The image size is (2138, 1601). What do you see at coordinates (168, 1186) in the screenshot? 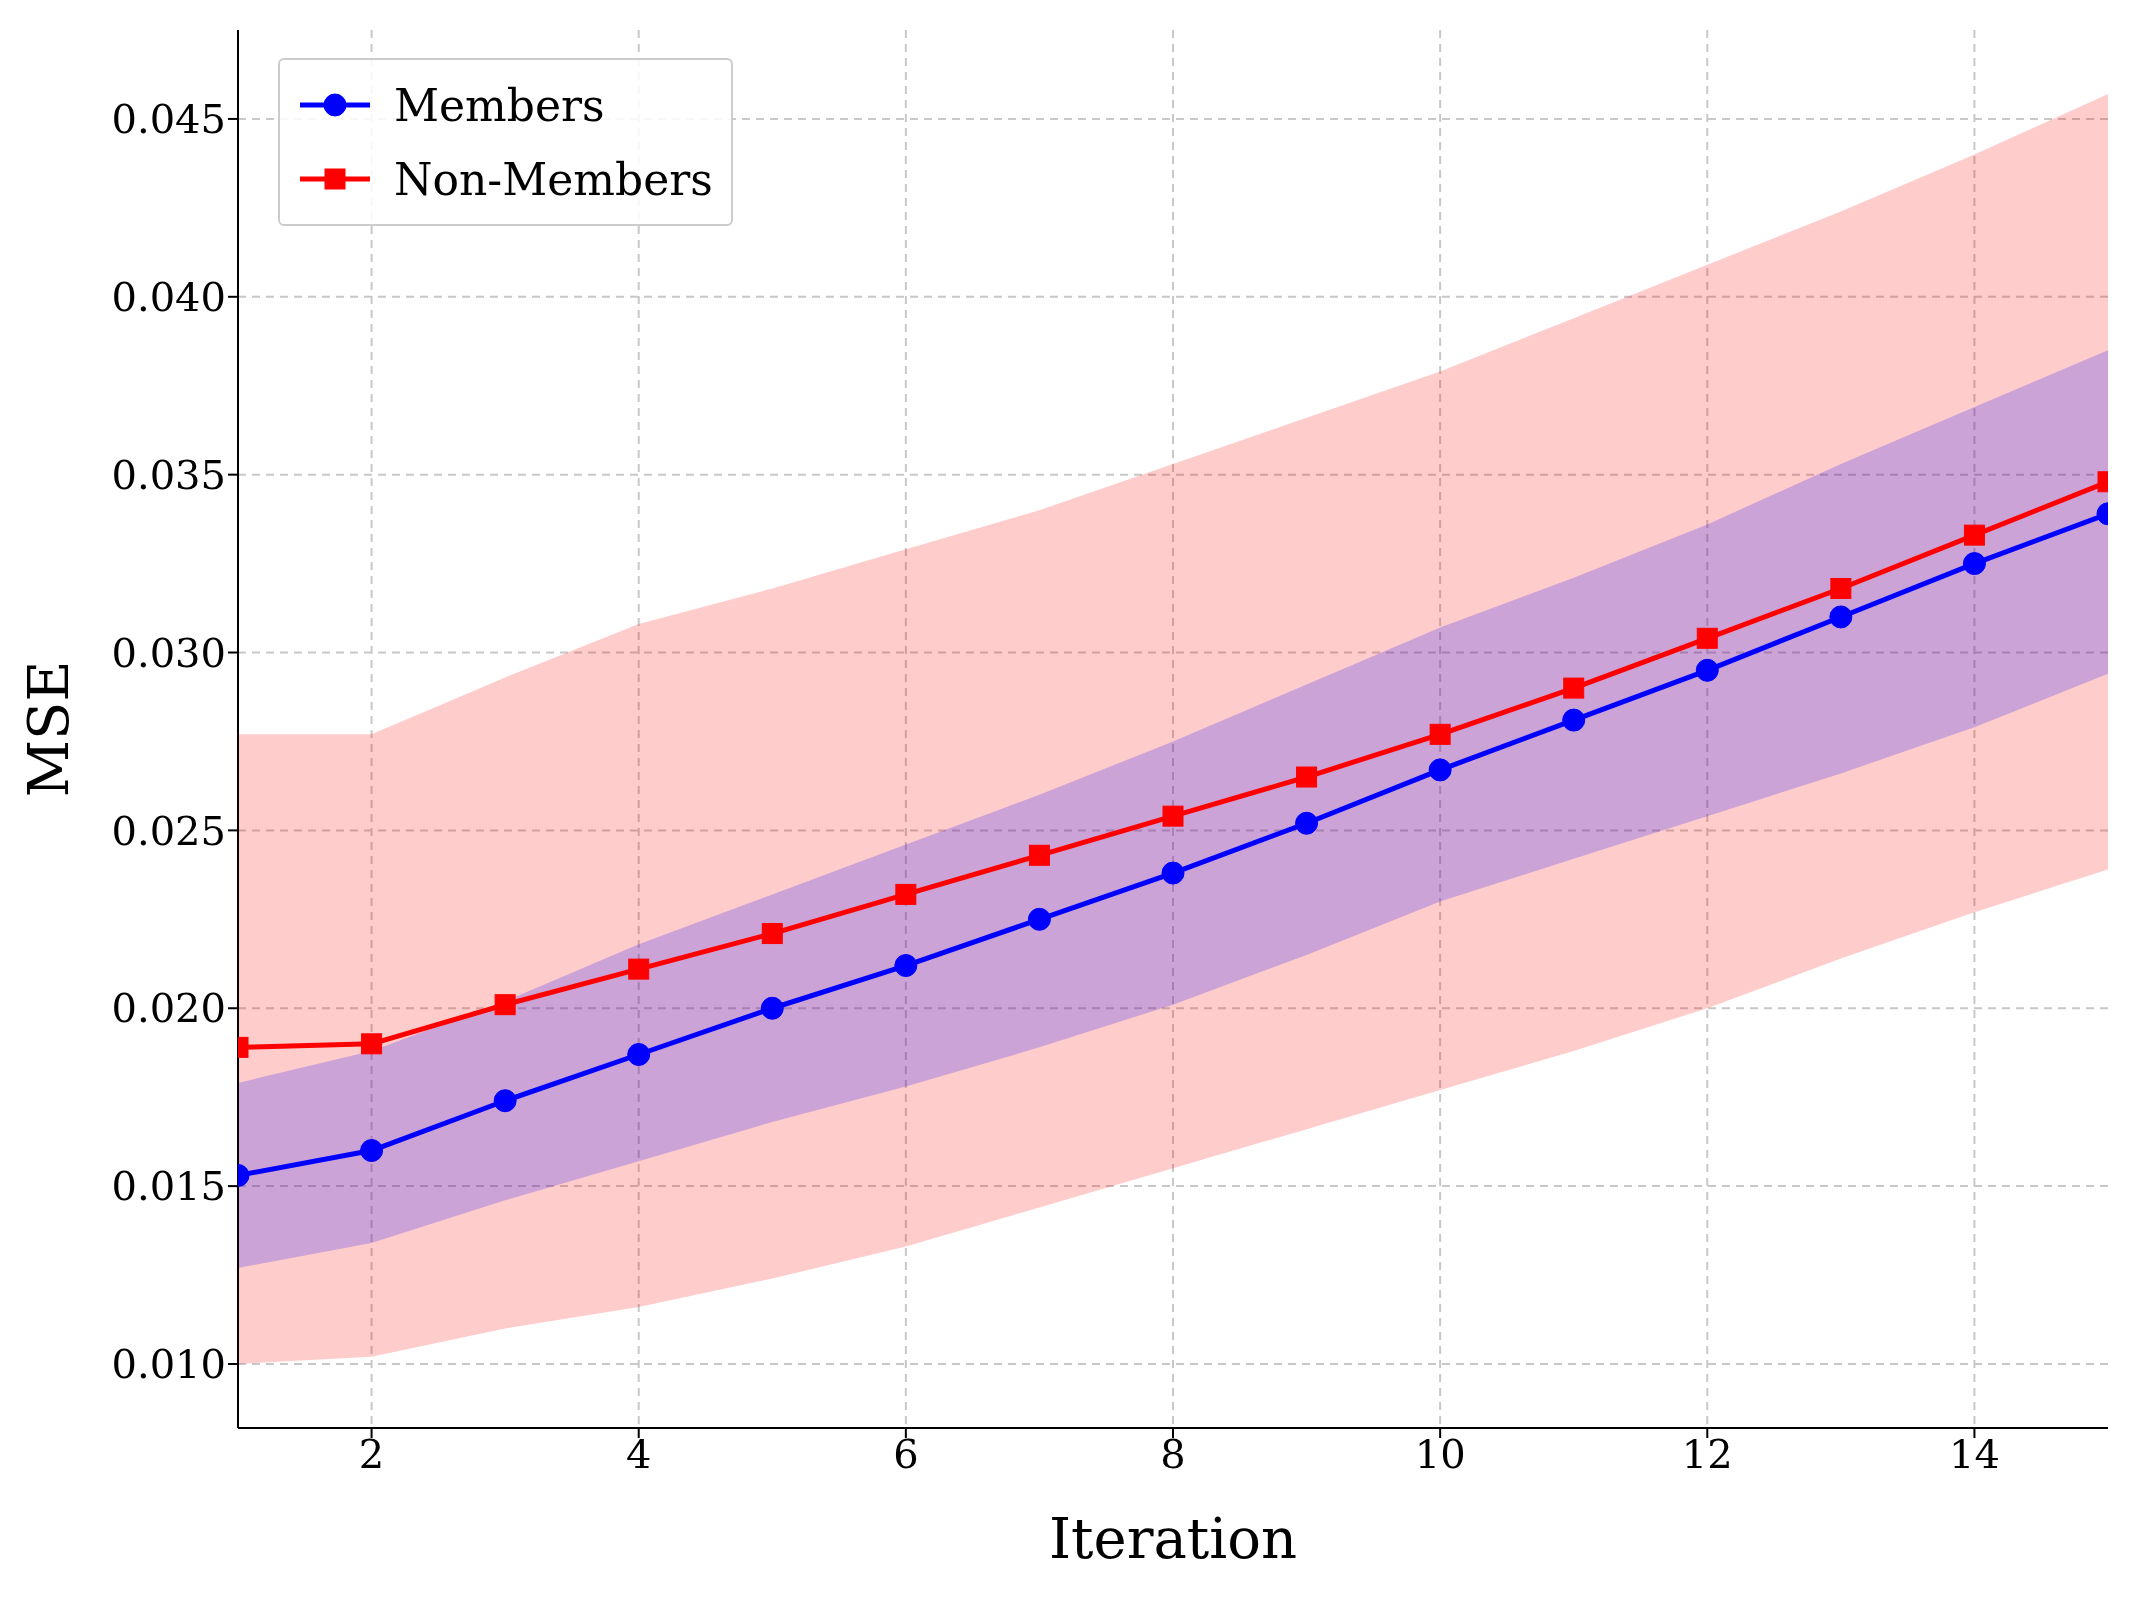
I see `y-tick-label: 0.015` at bounding box center [168, 1186].